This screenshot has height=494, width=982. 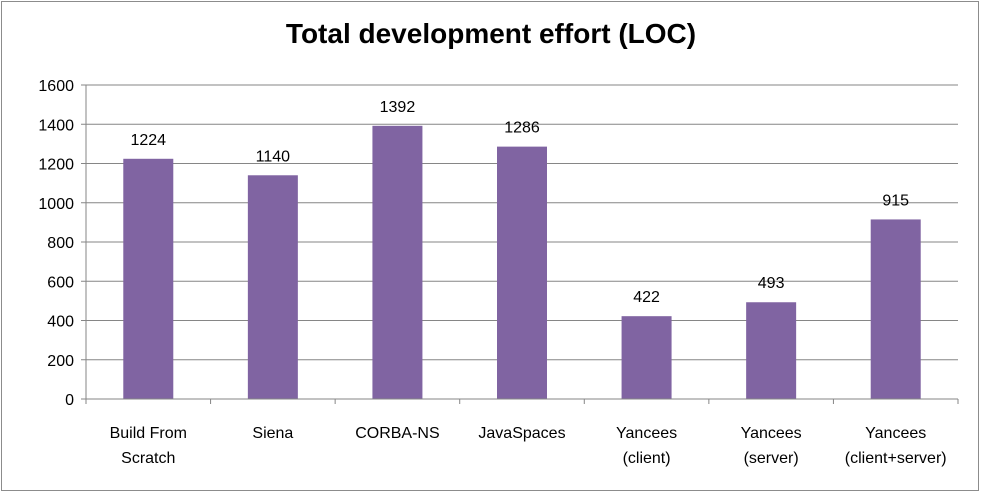 I want to click on y-tick-label: 600, so click(x=60, y=282).